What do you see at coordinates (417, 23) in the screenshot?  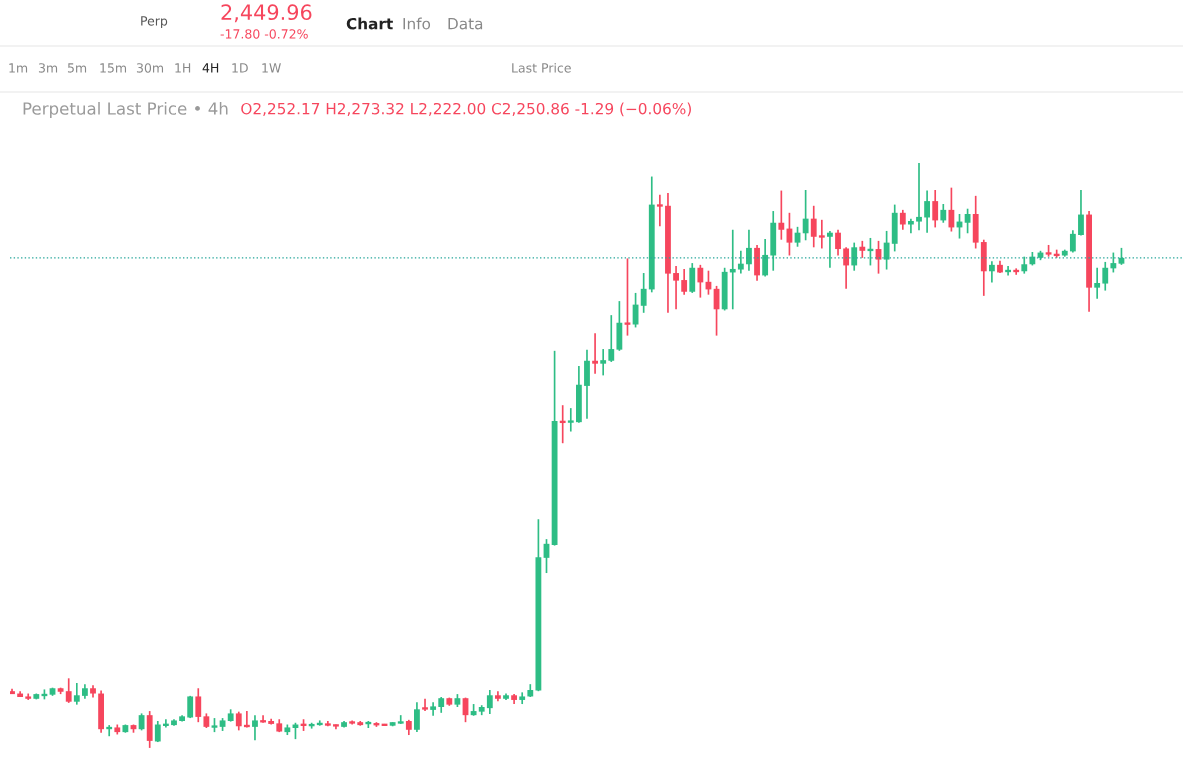 I see `text: Info` at bounding box center [417, 23].